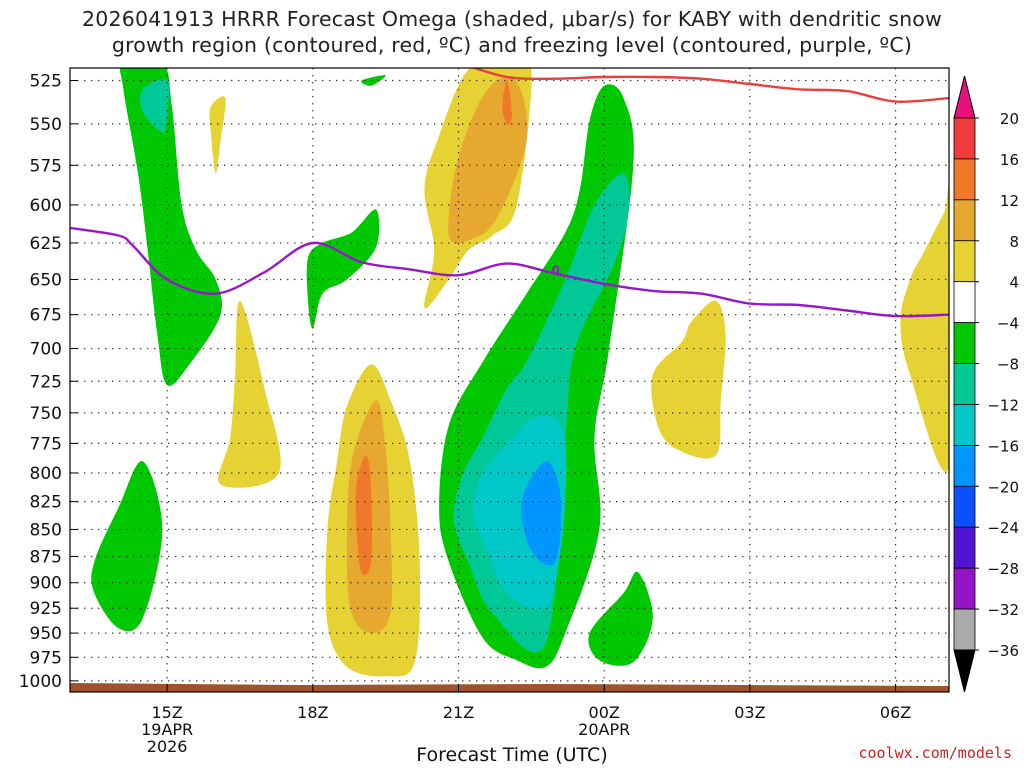 Image resolution: width=1024 pixels, height=768 pixels. Describe the element at coordinates (1003, 487) in the screenshot. I see `colorbar-label-9: −20` at that location.